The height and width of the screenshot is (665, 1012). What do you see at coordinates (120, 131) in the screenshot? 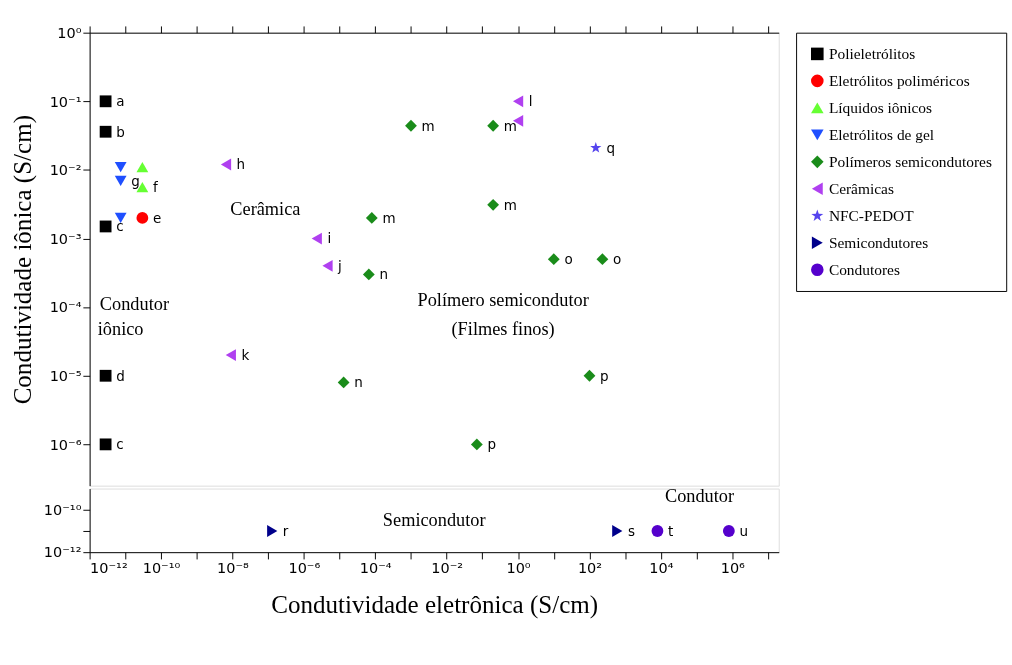
I see `data-label: b` at bounding box center [120, 131].